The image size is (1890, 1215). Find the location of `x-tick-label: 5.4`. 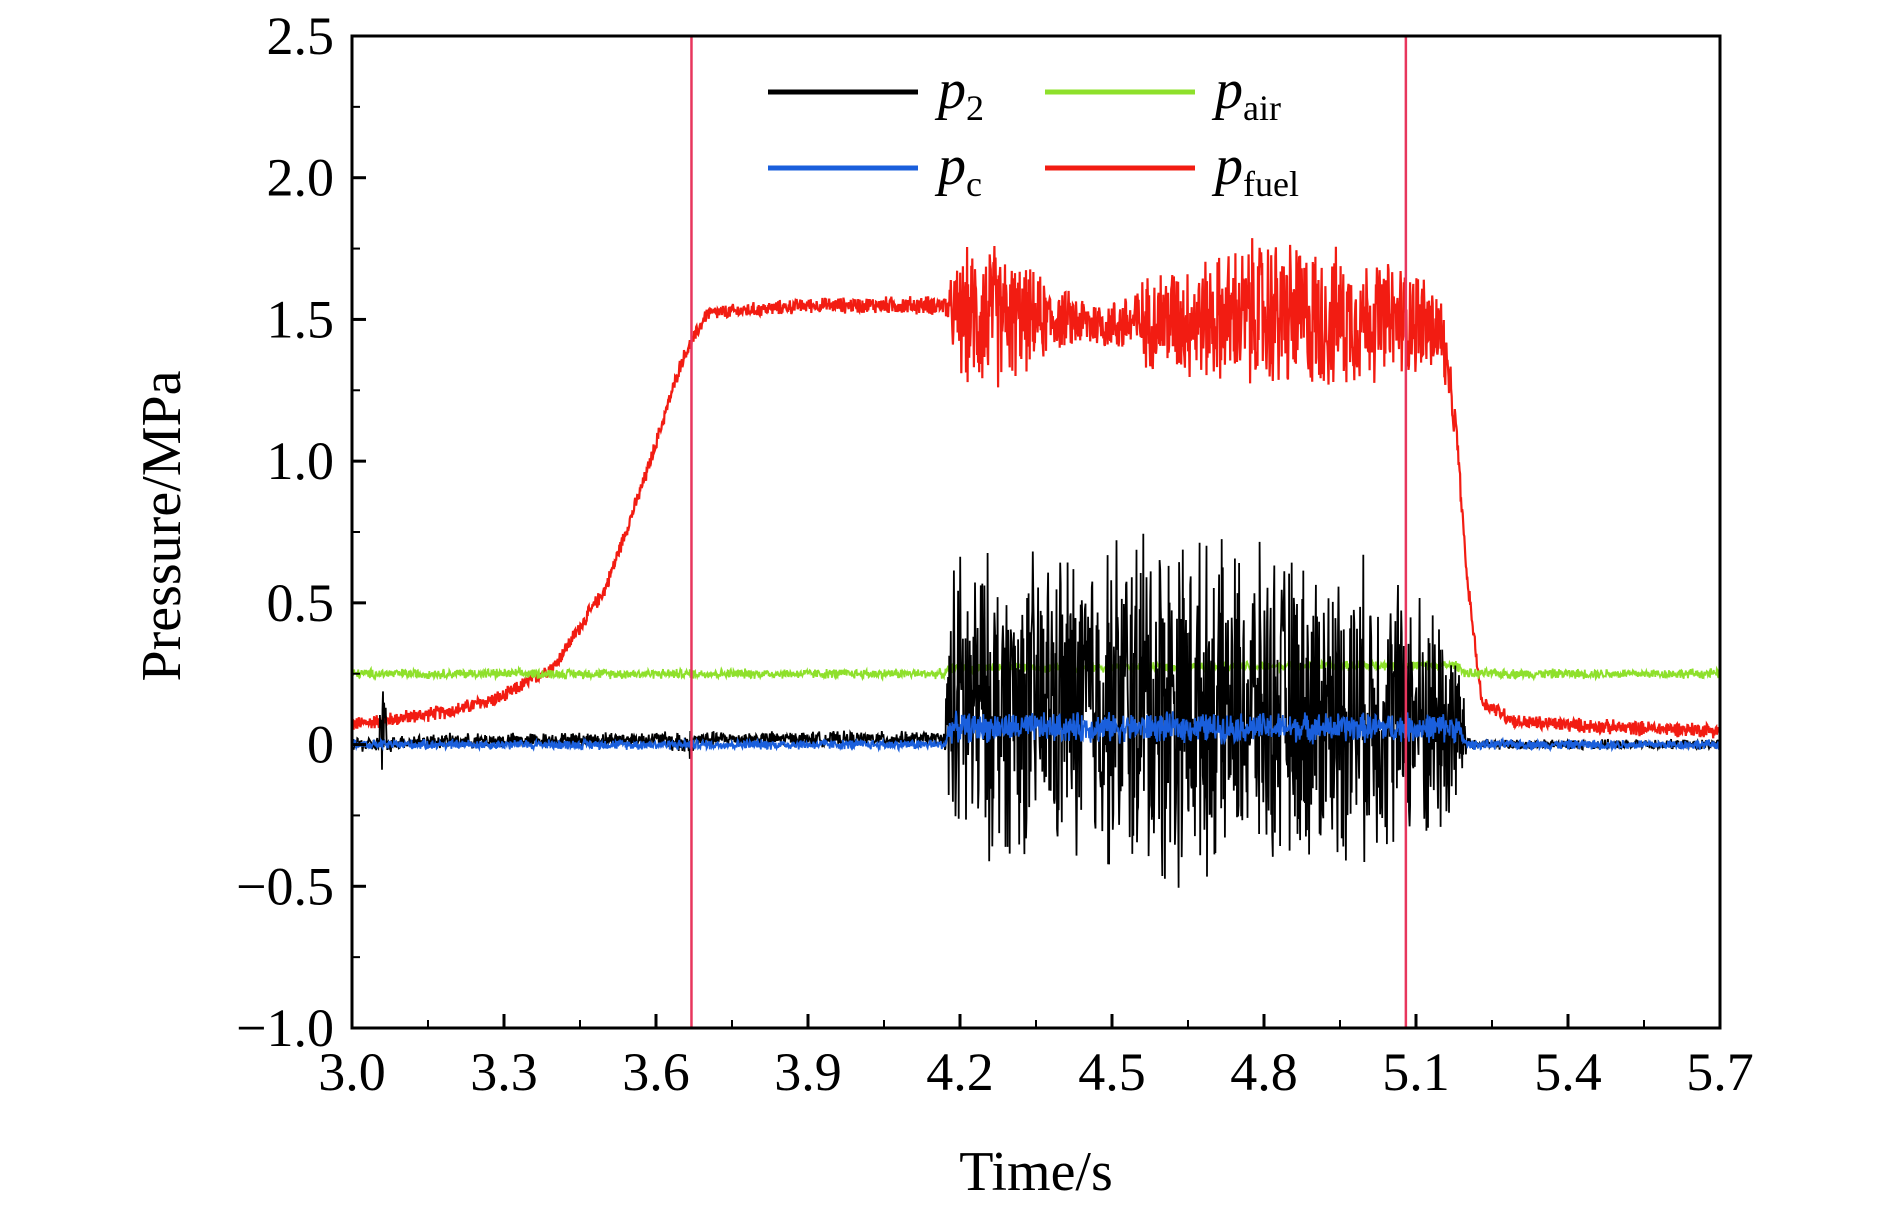

x-tick-label: 5.4 is located at coordinates (1568, 1072).